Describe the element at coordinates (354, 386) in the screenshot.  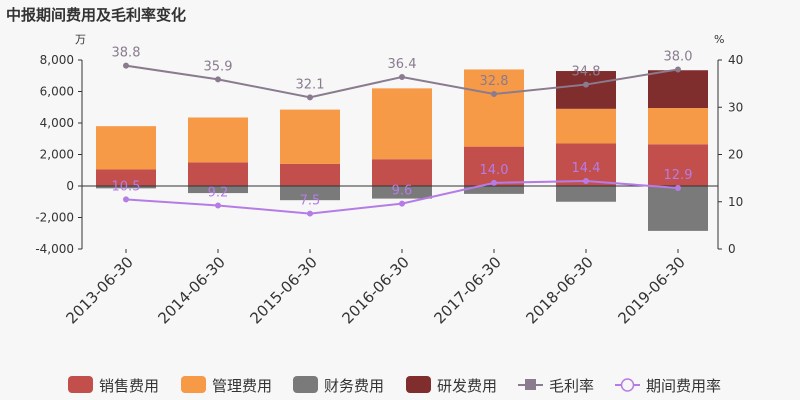
I see `legend-label-财务费用: 财务费用` at that location.